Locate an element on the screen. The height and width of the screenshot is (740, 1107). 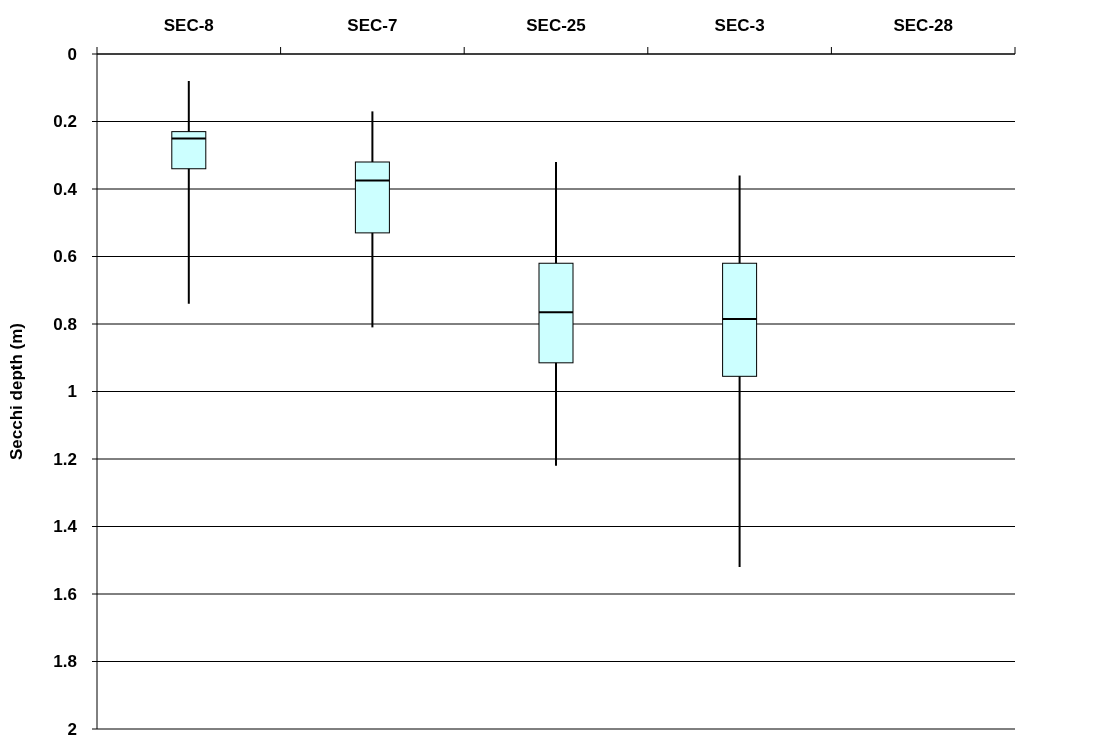
x-tick-label: SEC-7 is located at coordinates (372, 25).